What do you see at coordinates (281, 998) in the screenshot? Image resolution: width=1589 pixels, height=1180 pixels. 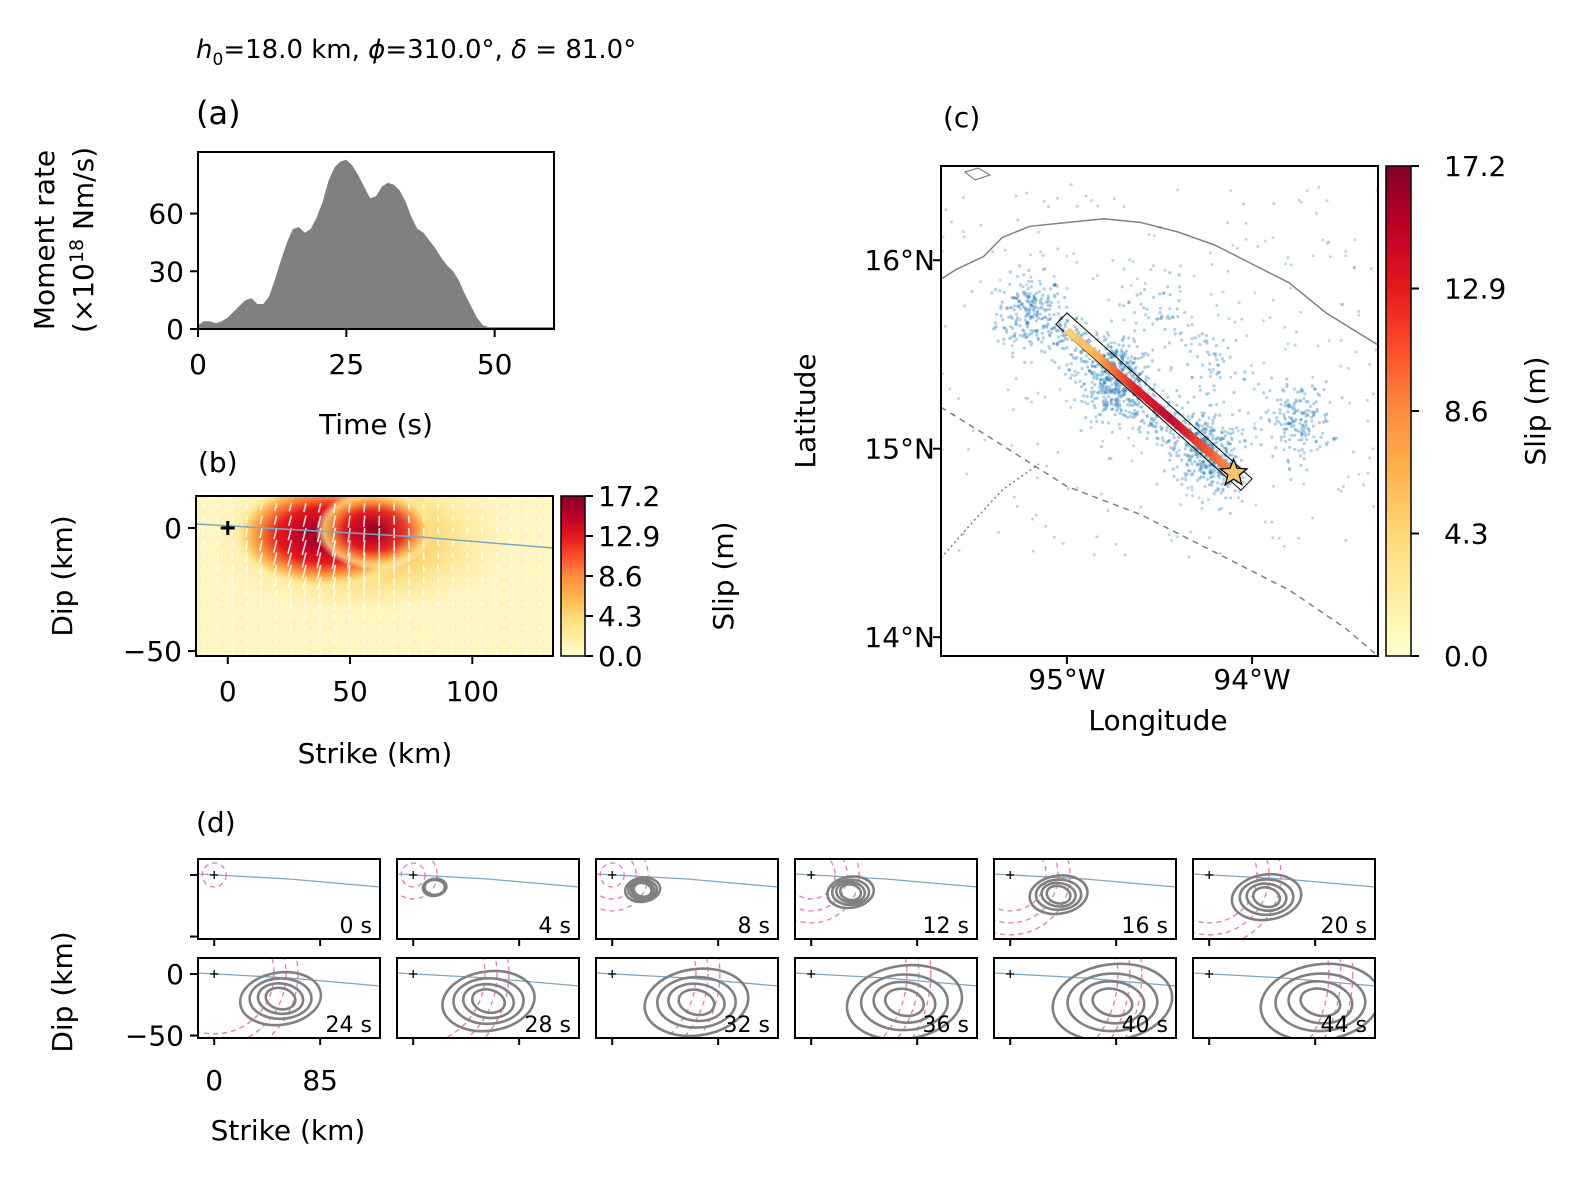 I see `slip-rate-contour` at bounding box center [281, 998].